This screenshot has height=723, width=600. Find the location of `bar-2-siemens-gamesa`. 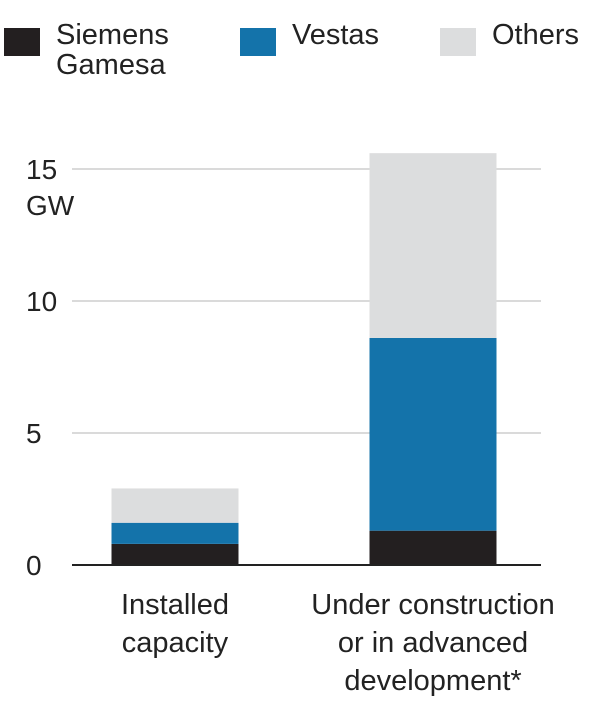

bar-2-siemens-gamesa is located at coordinates (433, 547).